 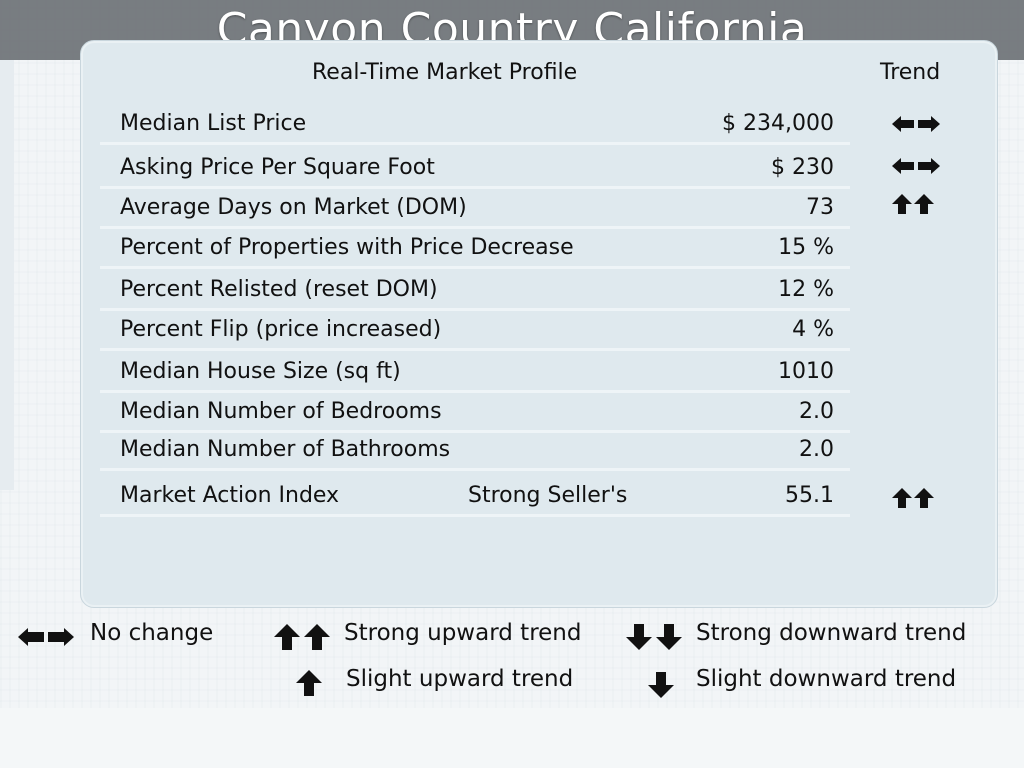 I want to click on market-status: Strong Seller's, so click(x=548, y=495).